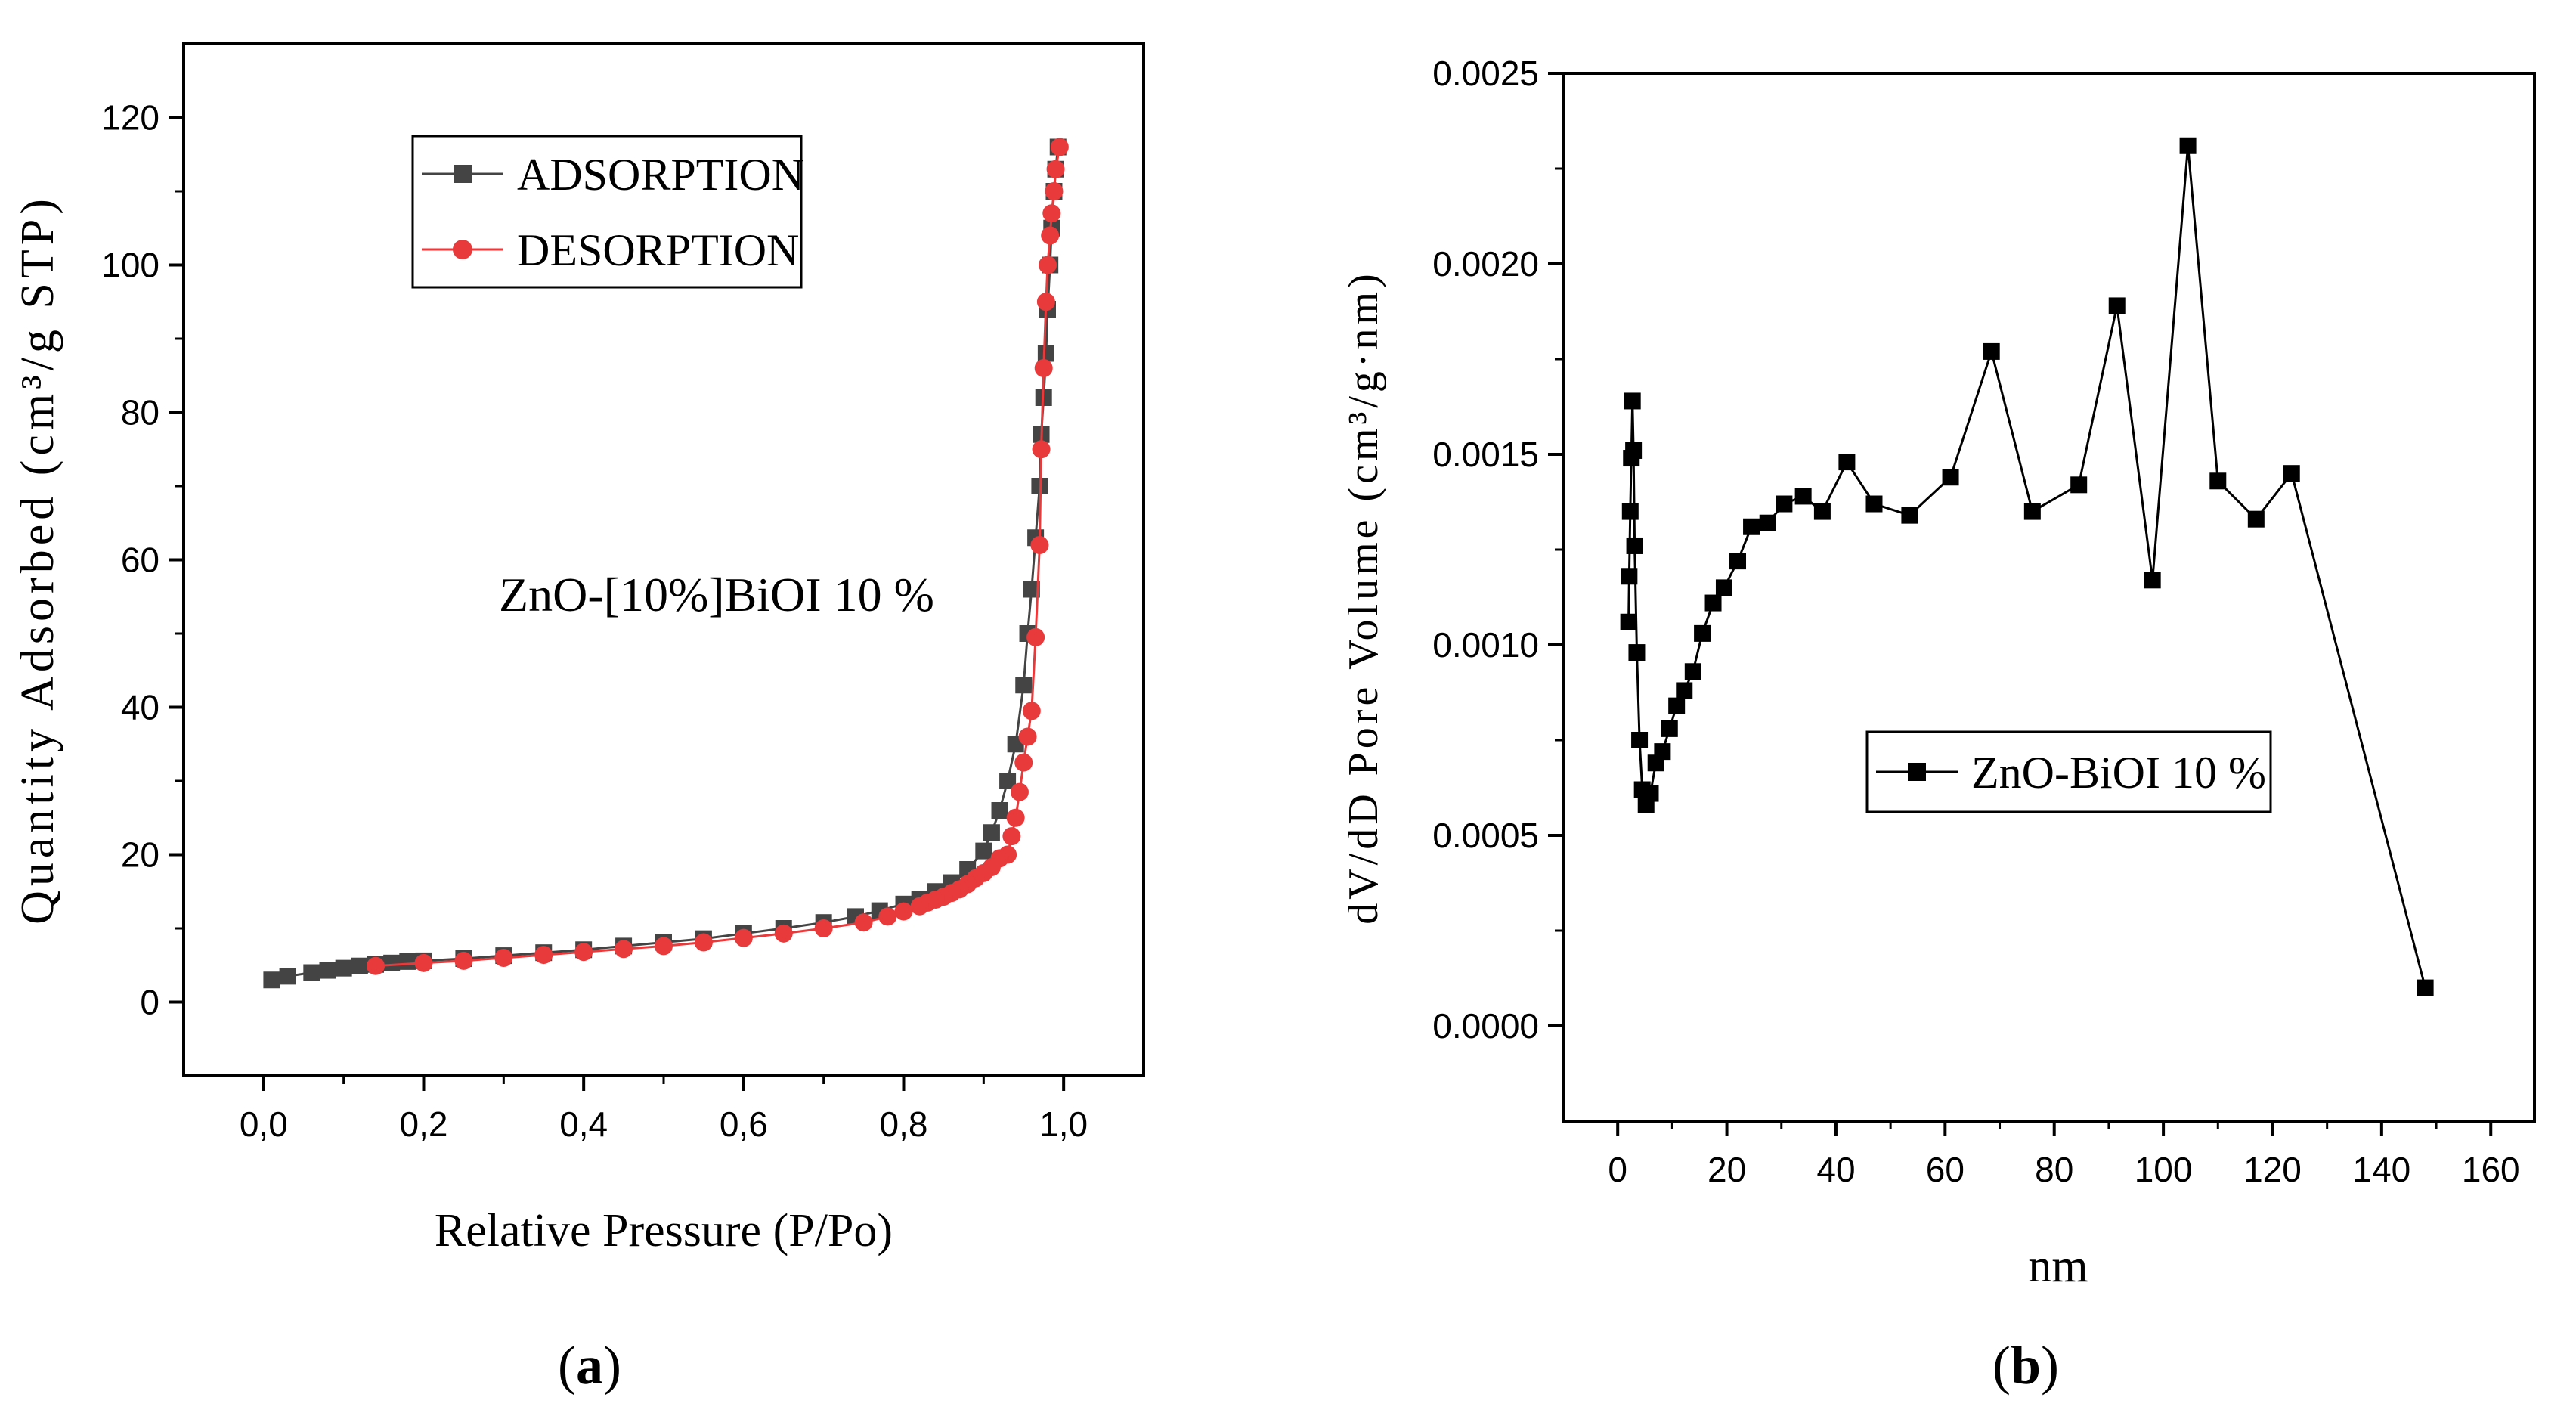 The image size is (2576, 1419). I want to click on x-tick-label: 120, so click(2272, 1169).